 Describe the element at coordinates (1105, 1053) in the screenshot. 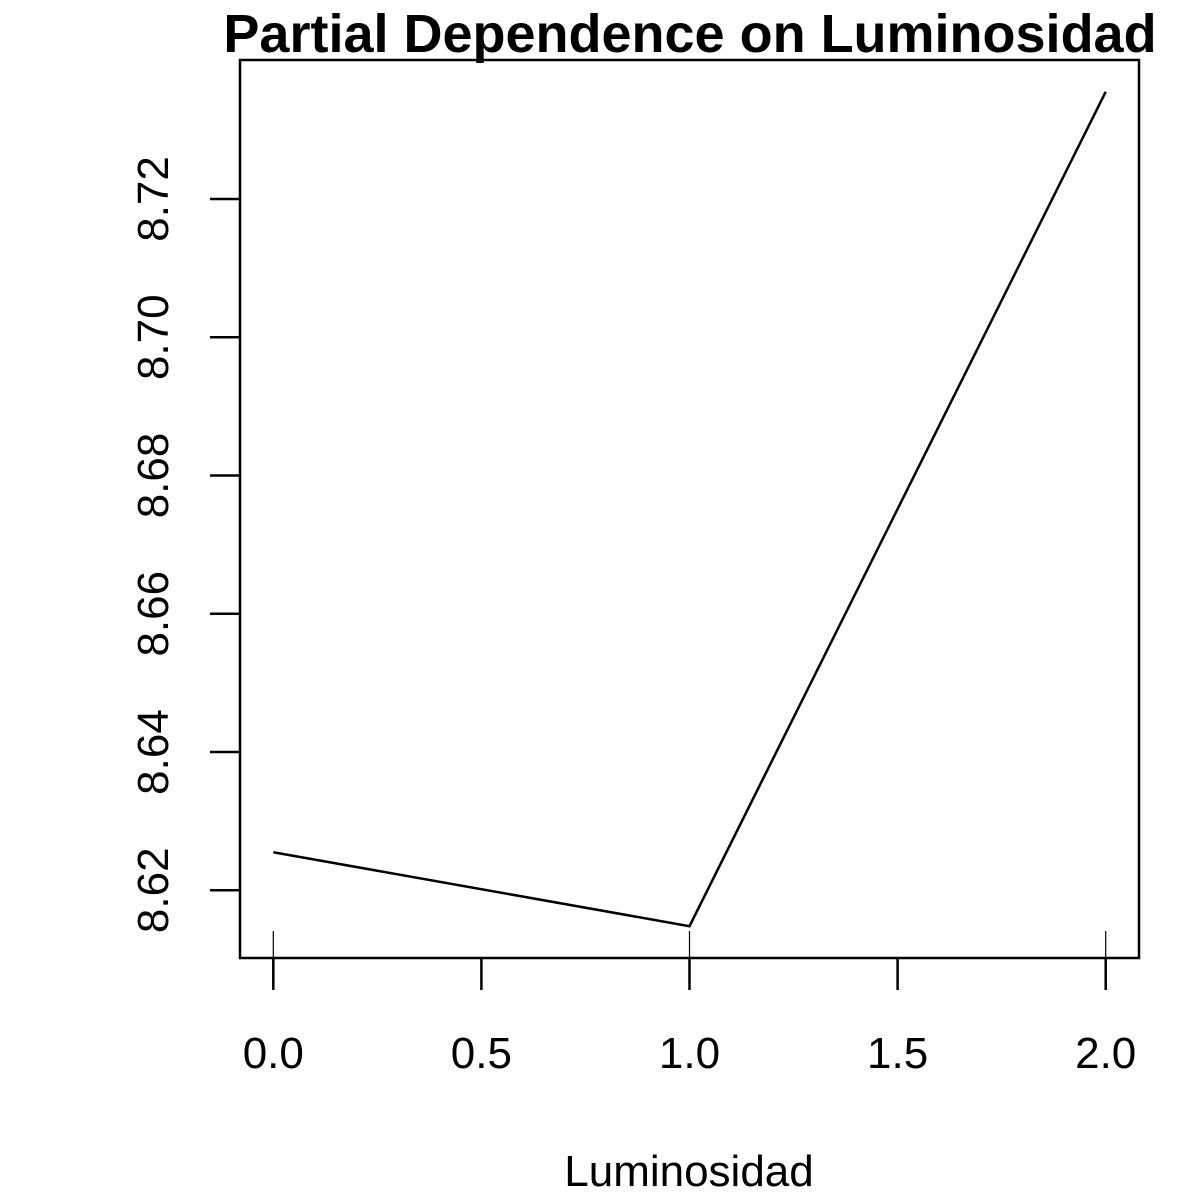

I see `x-tick-label: 2.0` at that location.